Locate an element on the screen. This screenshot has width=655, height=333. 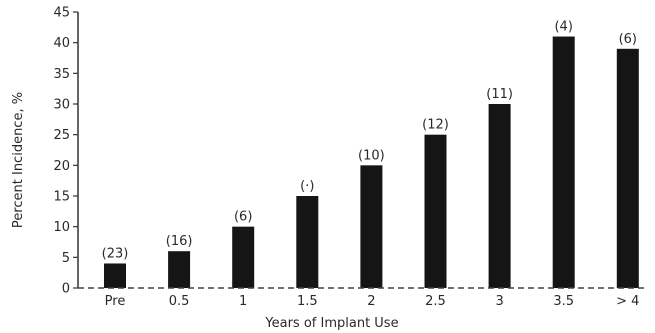
x-tick-label: 2.5 is located at coordinates (435, 301).